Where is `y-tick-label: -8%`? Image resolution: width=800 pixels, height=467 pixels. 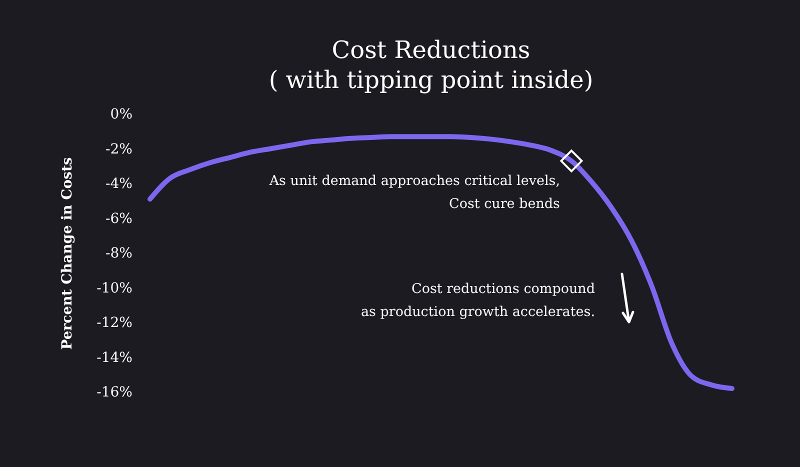 y-tick-label: -8% is located at coordinates (119, 254).